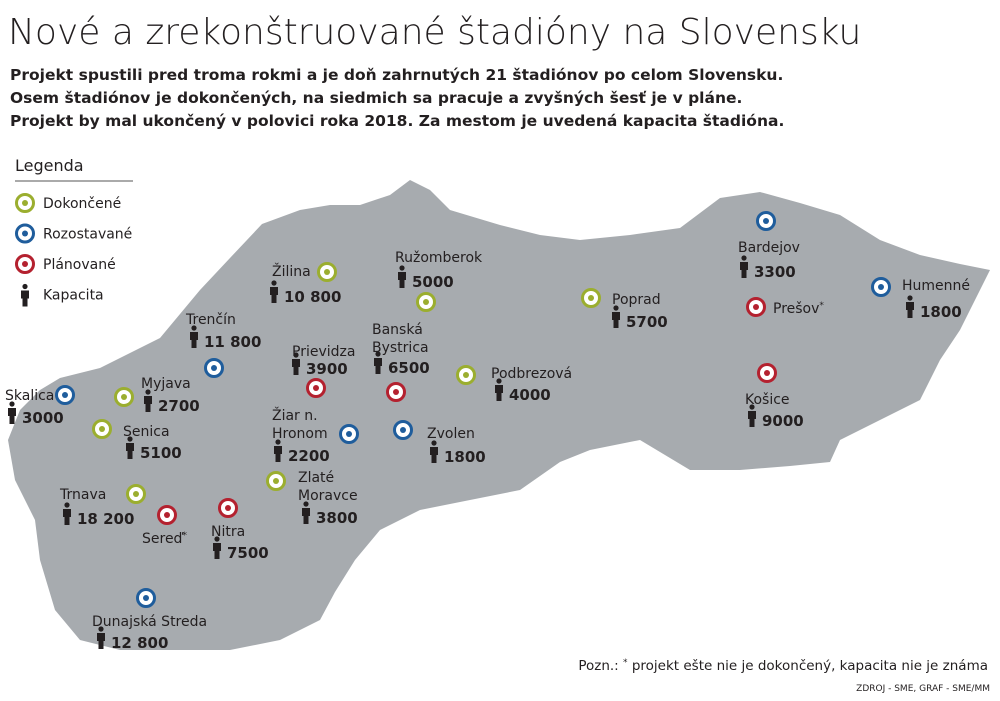  What do you see at coordinates (530, 395) in the screenshot?
I see `stadium-capacity: 4000` at bounding box center [530, 395].